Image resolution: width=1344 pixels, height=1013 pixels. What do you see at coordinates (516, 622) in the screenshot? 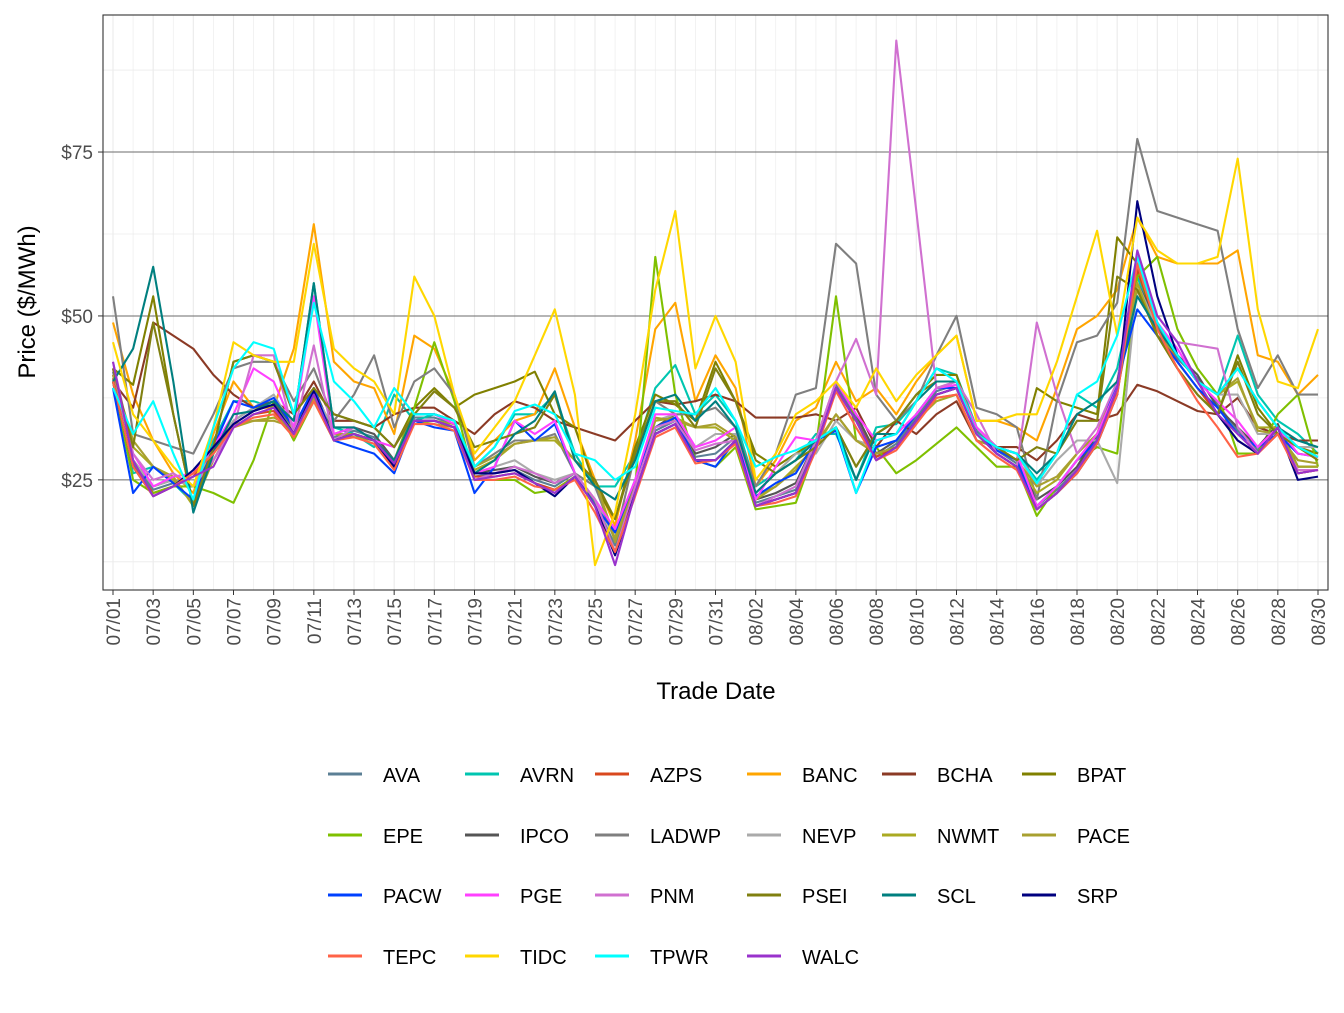
I see `x-tick-label: 07/21` at bounding box center [516, 622].